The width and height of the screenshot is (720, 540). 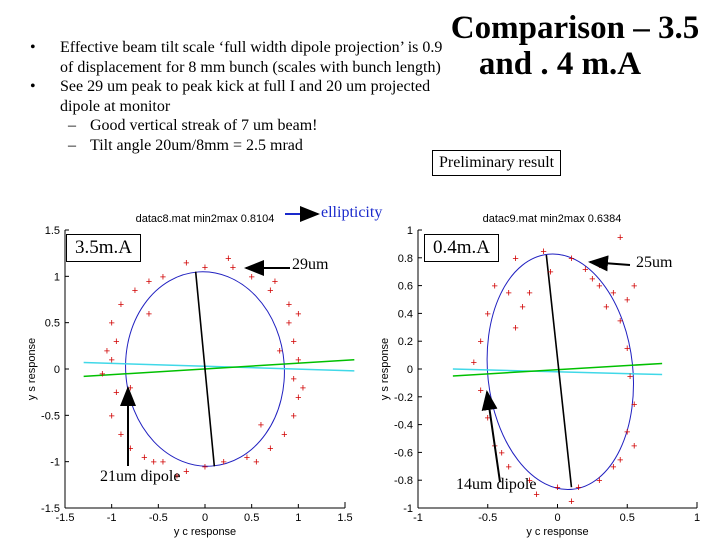 What do you see at coordinates (52, 231) in the screenshot?
I see `y-tick-label: 1.5` at bounding box center [52, 231].